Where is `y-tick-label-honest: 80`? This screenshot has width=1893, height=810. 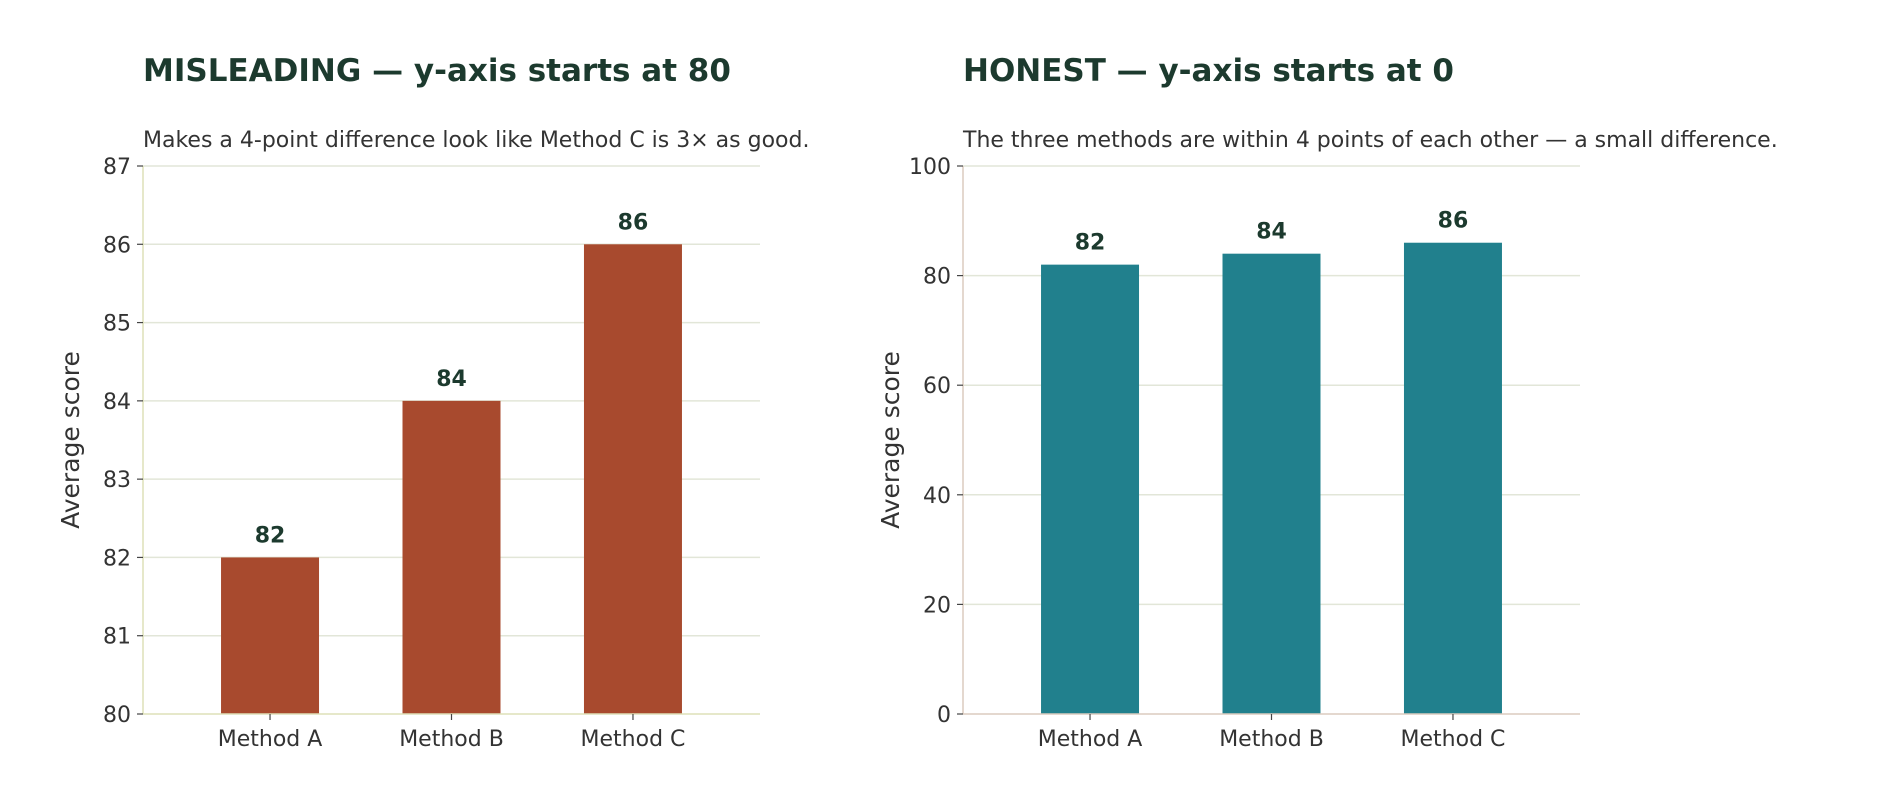 y-tick-label-honest: 80 is located at coordinates (937, 277).